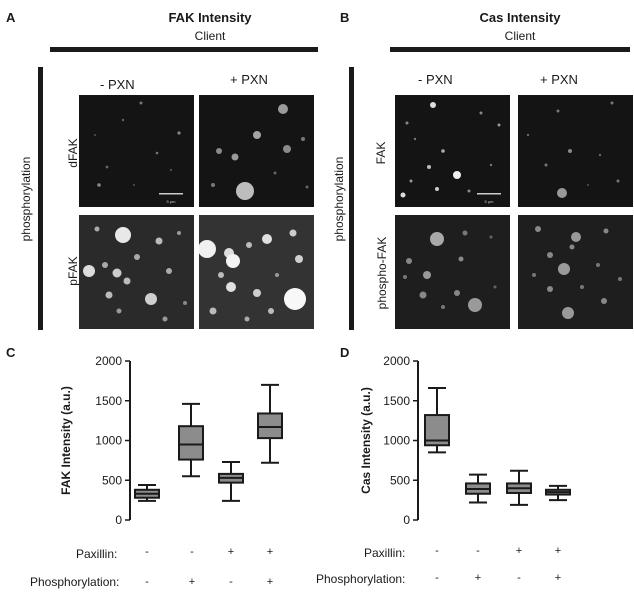 The height and width of the screenshot is (597, 634). I want to click on panel-a-phospho-bar, so click(40, 198).